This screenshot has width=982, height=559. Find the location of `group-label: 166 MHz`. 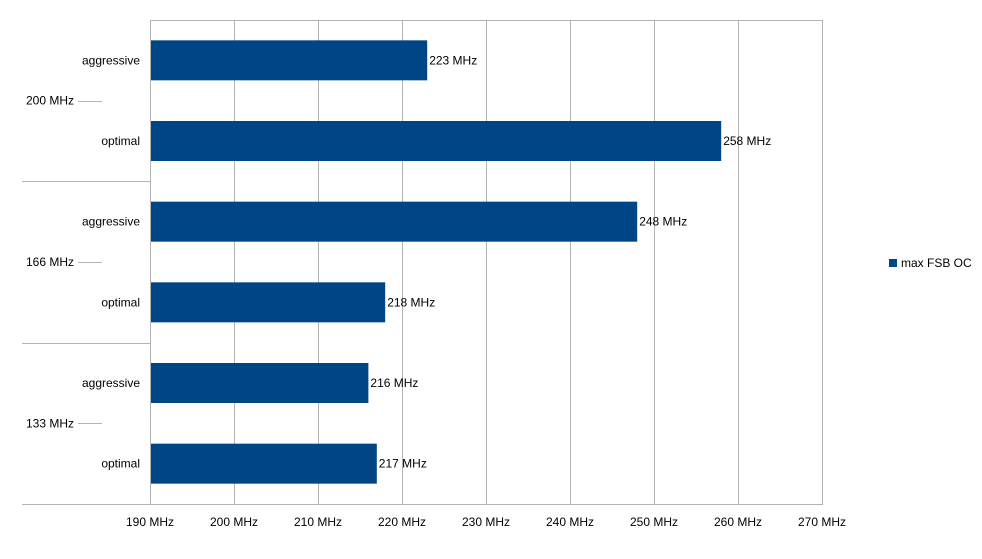

group-label: 166 MHz is located at coordinates (50, 262).